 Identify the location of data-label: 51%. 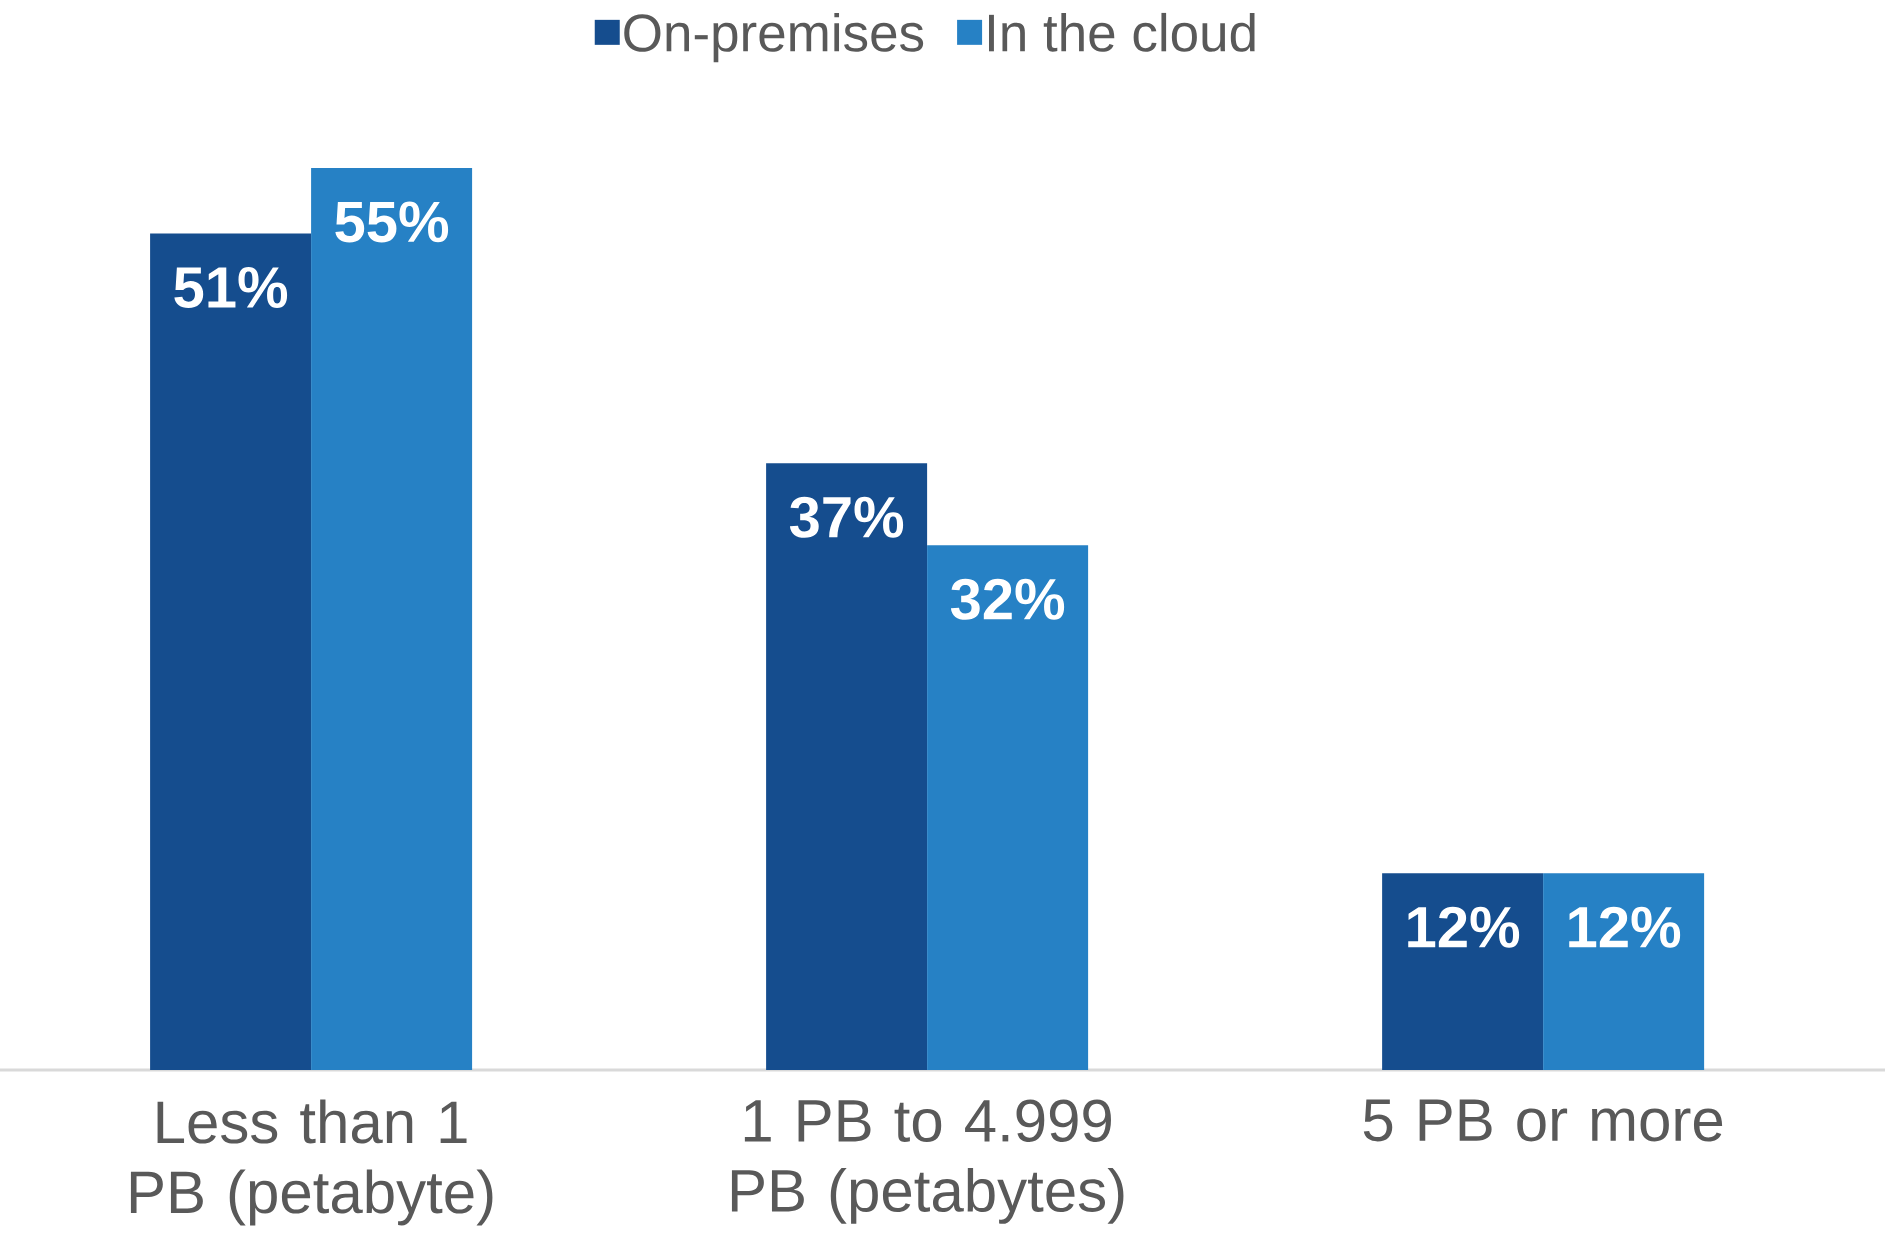
(231, 288).